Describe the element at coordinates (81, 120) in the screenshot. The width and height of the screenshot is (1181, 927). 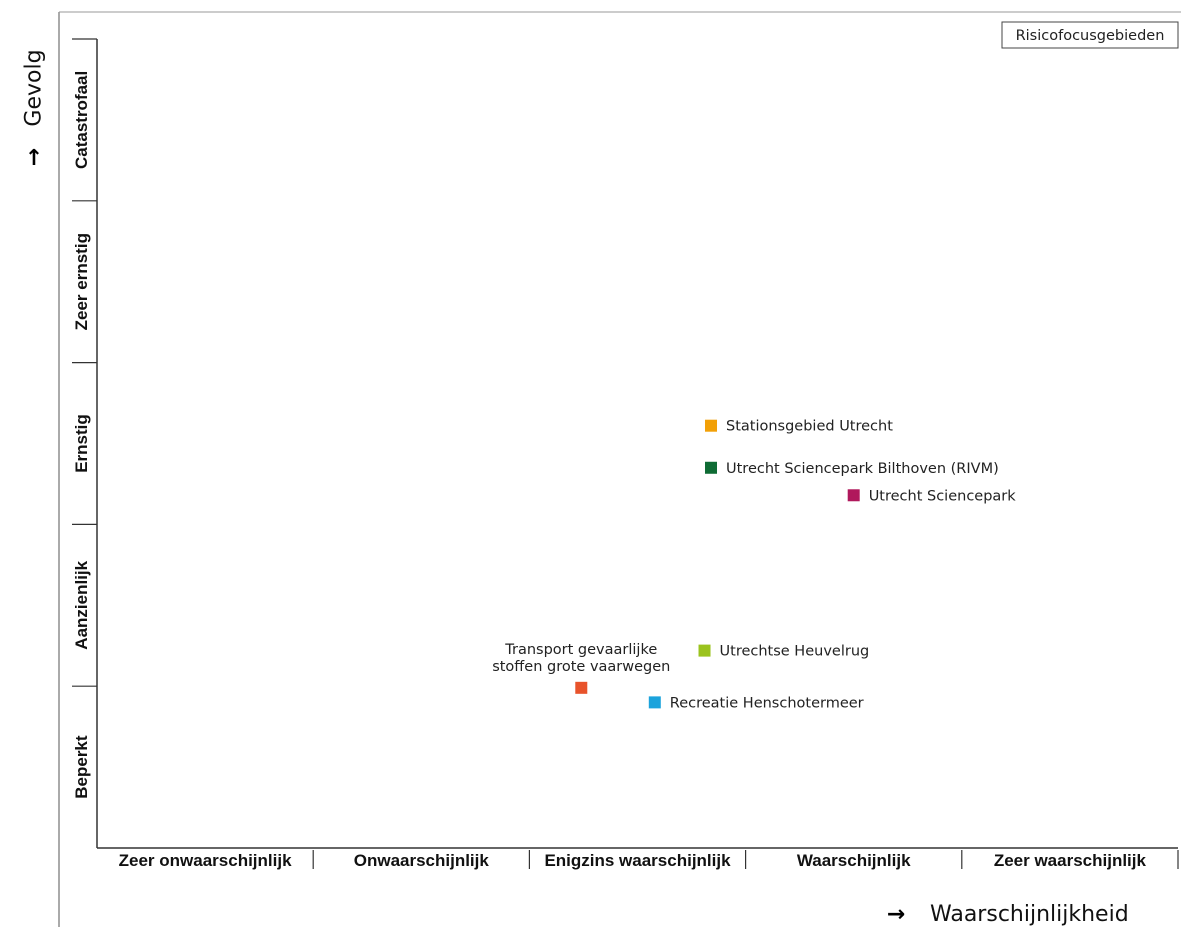
I see `y-tick-label: Catastrofaal` at that location.